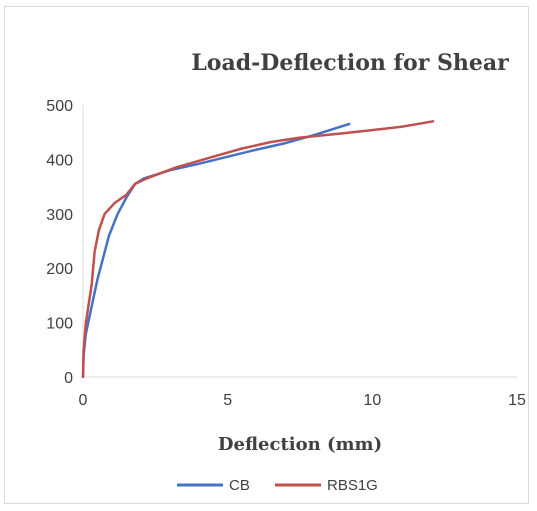  I want to click on chart-title: Load-Deflection for Shear, so click(350, 63).